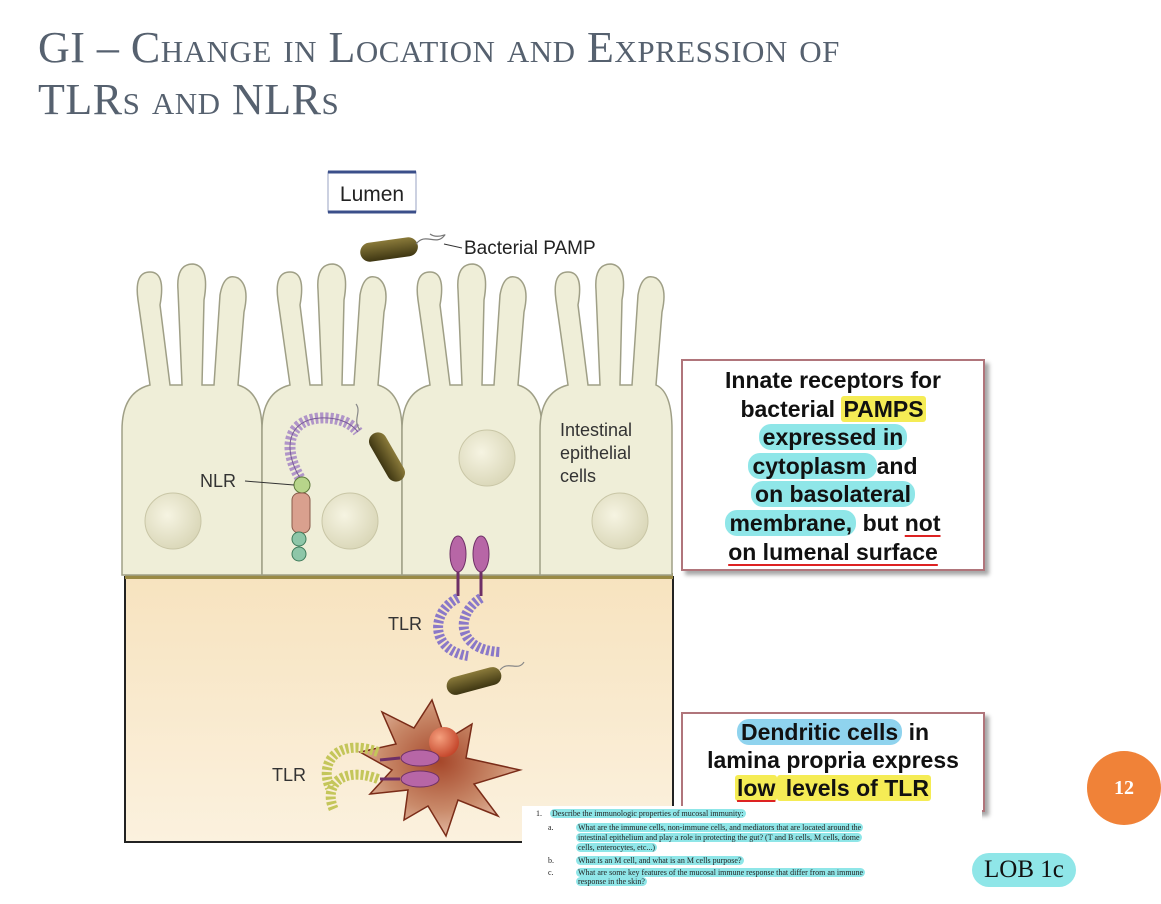 Image resolution: width=1161 pixels, height=904 pixels. I want to click on callout1-line-6: membrane, but not, so click(833, 523).